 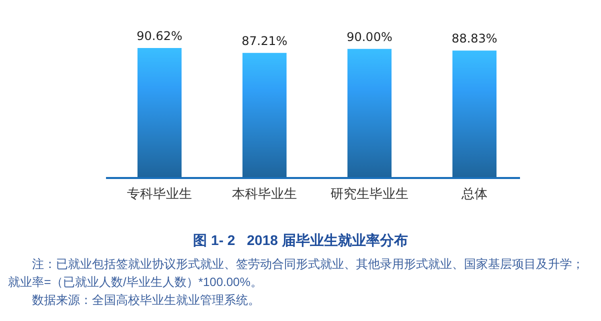 I want to click on data-label: 90.00%, so click(x=369, y=37).